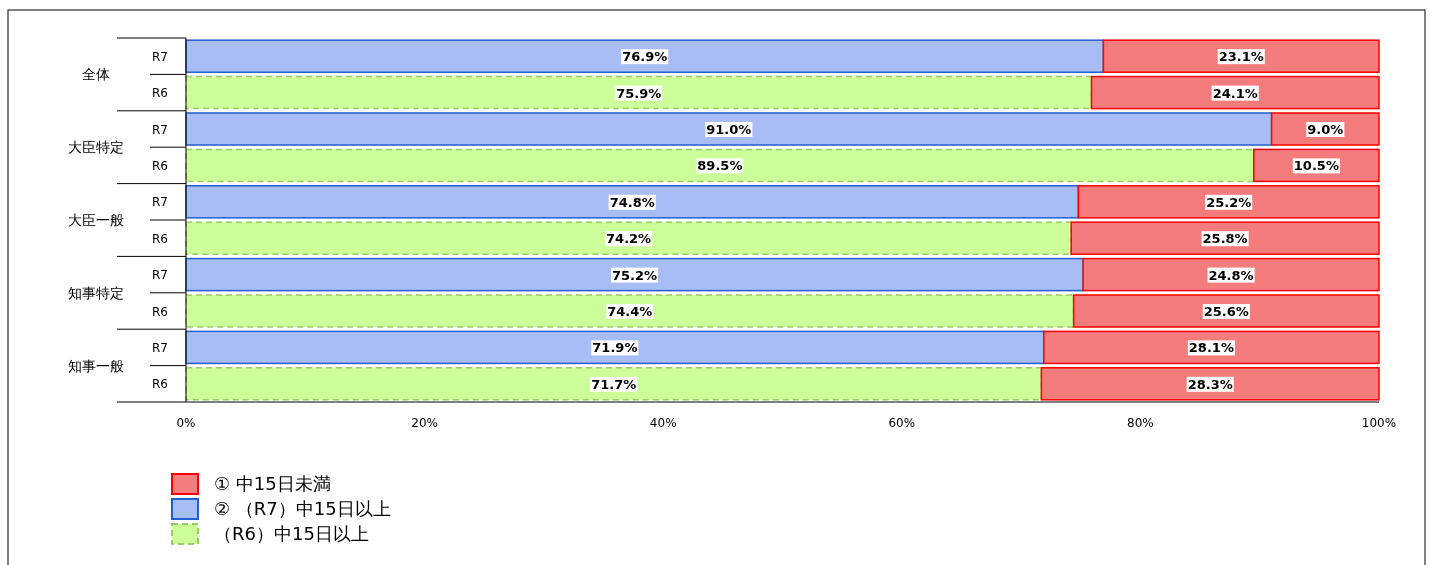 The image size is (1435, 565). I want to click on data-label: 23.1%, so click(1241, 57).